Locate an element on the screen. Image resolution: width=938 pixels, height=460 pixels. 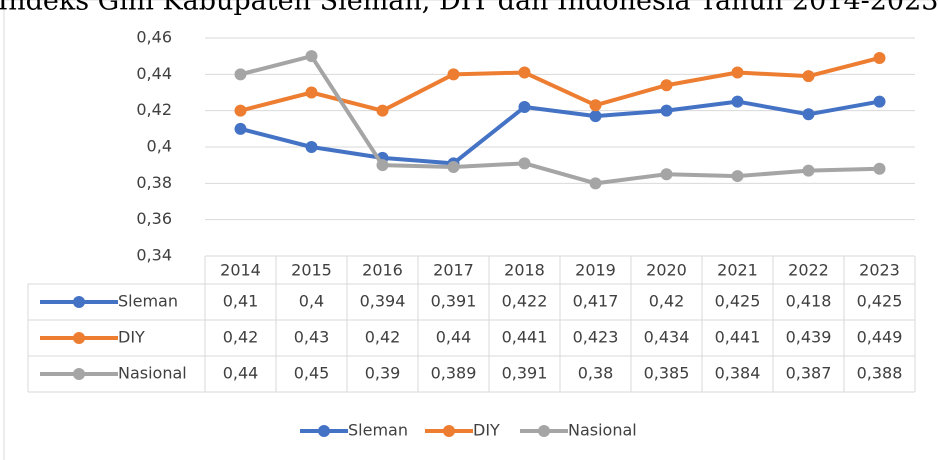
table-value: 0,384 is located at coordinates (738, 373).